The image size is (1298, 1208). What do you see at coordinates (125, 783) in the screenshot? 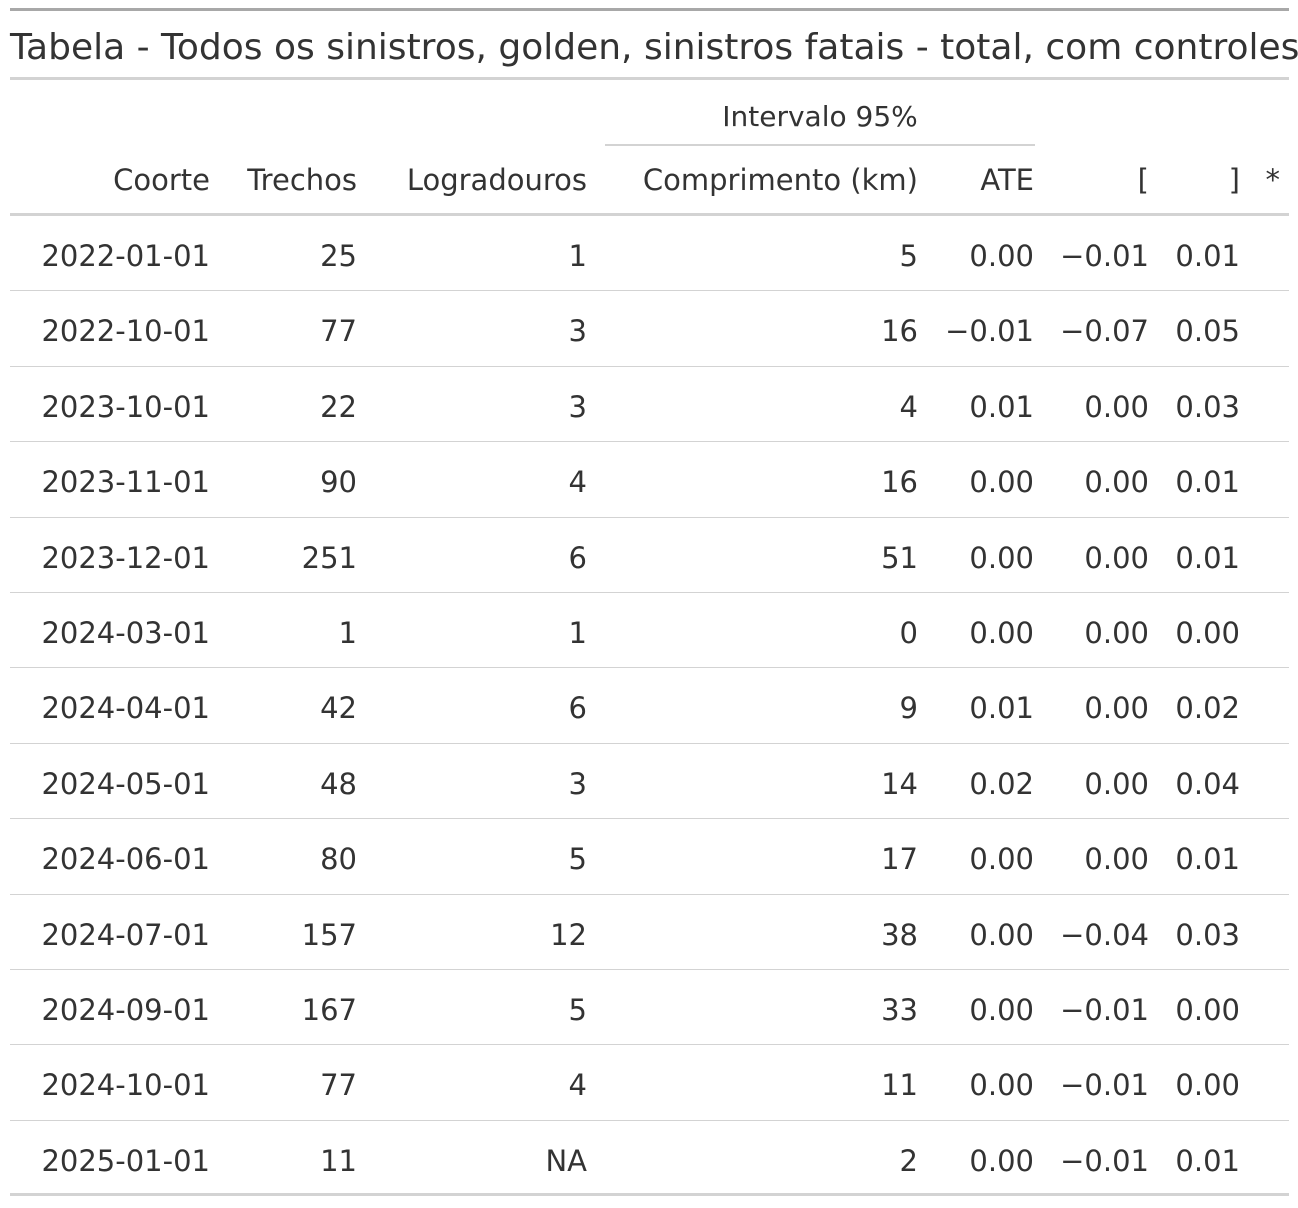
I see `cell-coorte: 2024-05-01` at bounding box center [125, 783].